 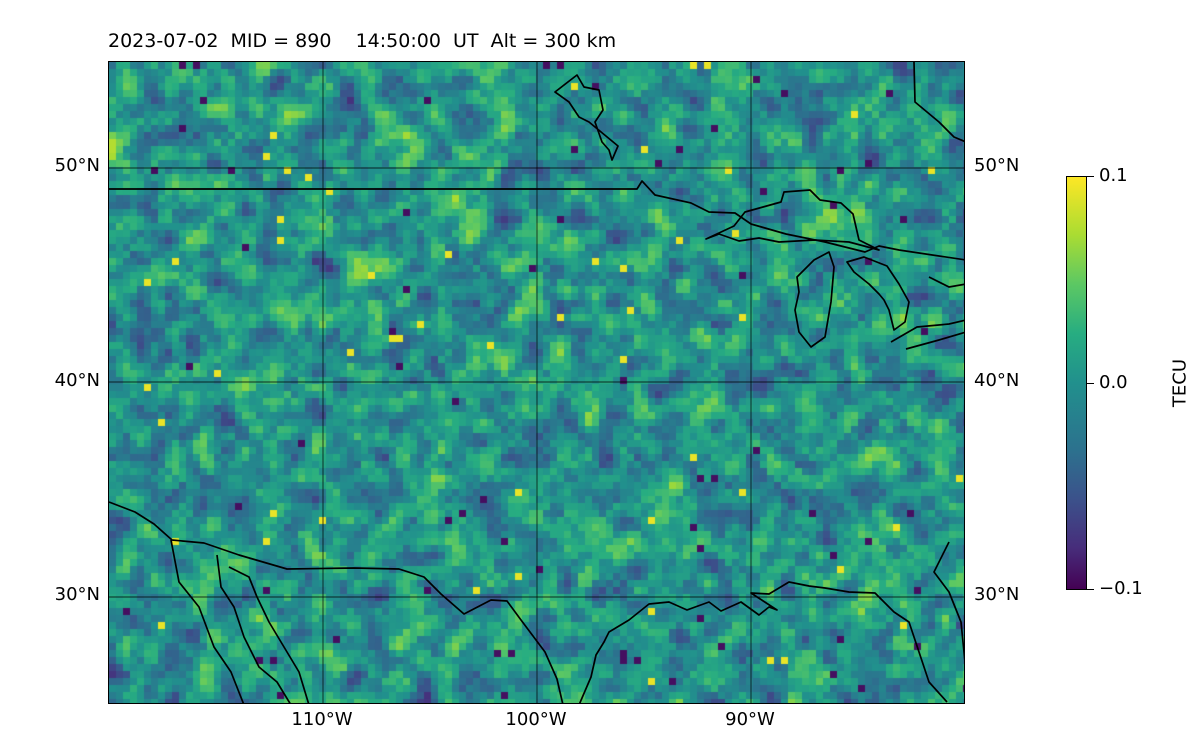 I want to click on lat-label-50n-right: 50°N, so click(x=997, y=165).